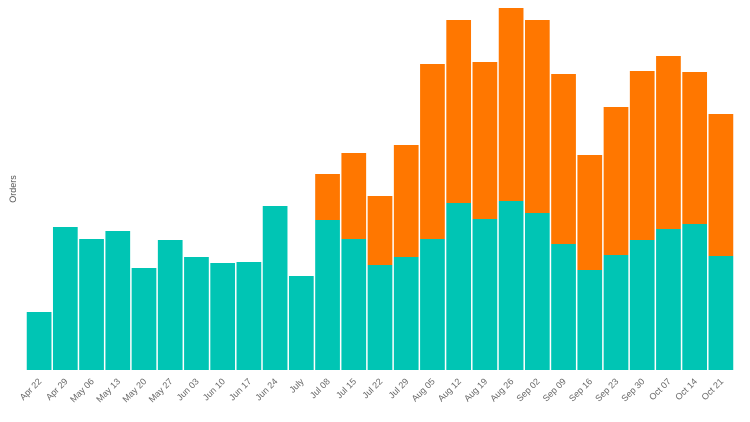 The height and width of the screenshot is (422, 750). What do you see at coordinates (423, 389) in the screenshot?
I see `x-tick-label: Aug 05` at bounding box center [423, 389].